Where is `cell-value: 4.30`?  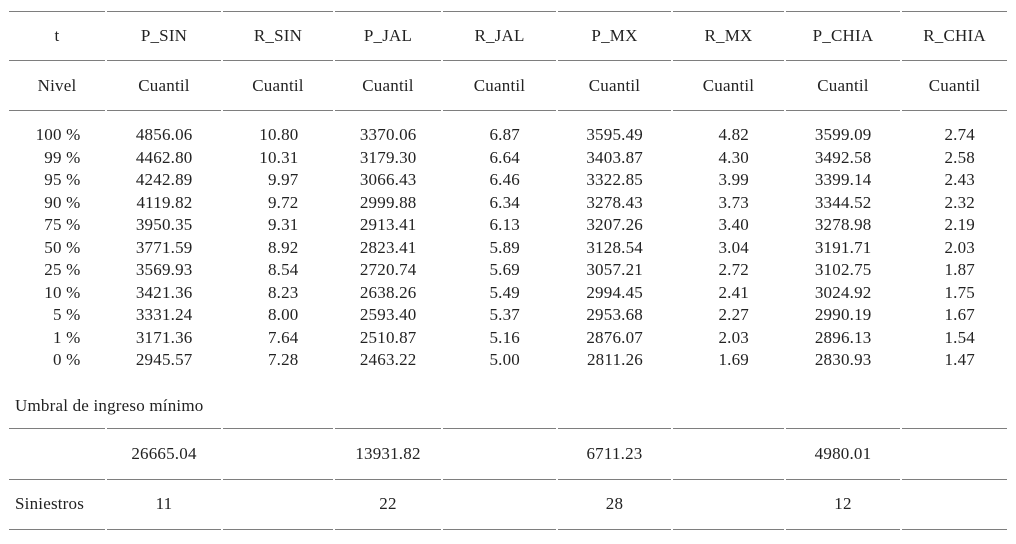
cell-value: 4.30 is located at coordinates (733, 157).